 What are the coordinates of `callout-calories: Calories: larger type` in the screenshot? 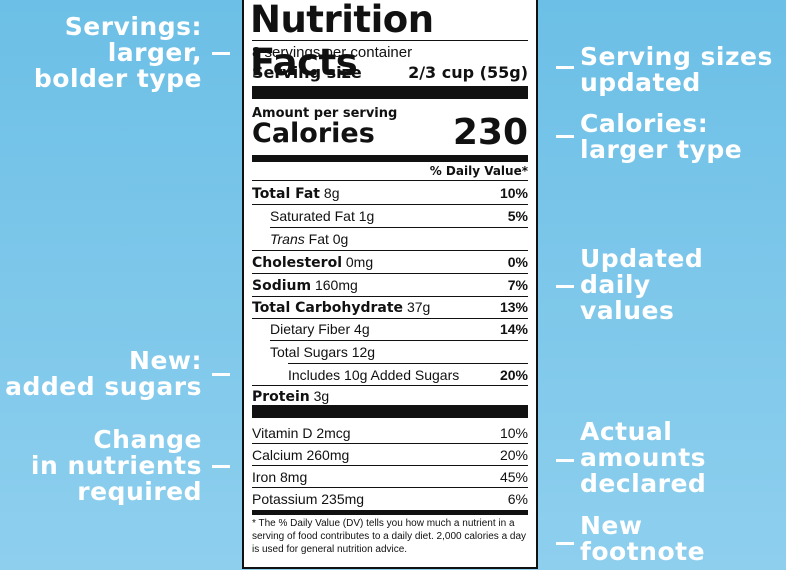 It's located at (661, 136).